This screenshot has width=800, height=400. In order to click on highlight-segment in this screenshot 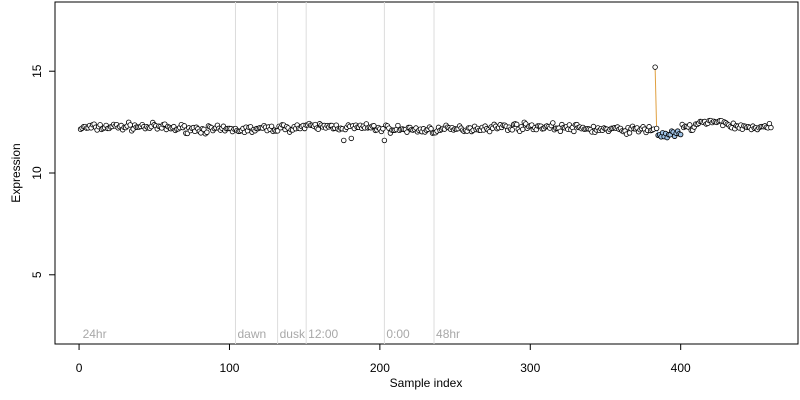, I will do `click(656, 98)`.